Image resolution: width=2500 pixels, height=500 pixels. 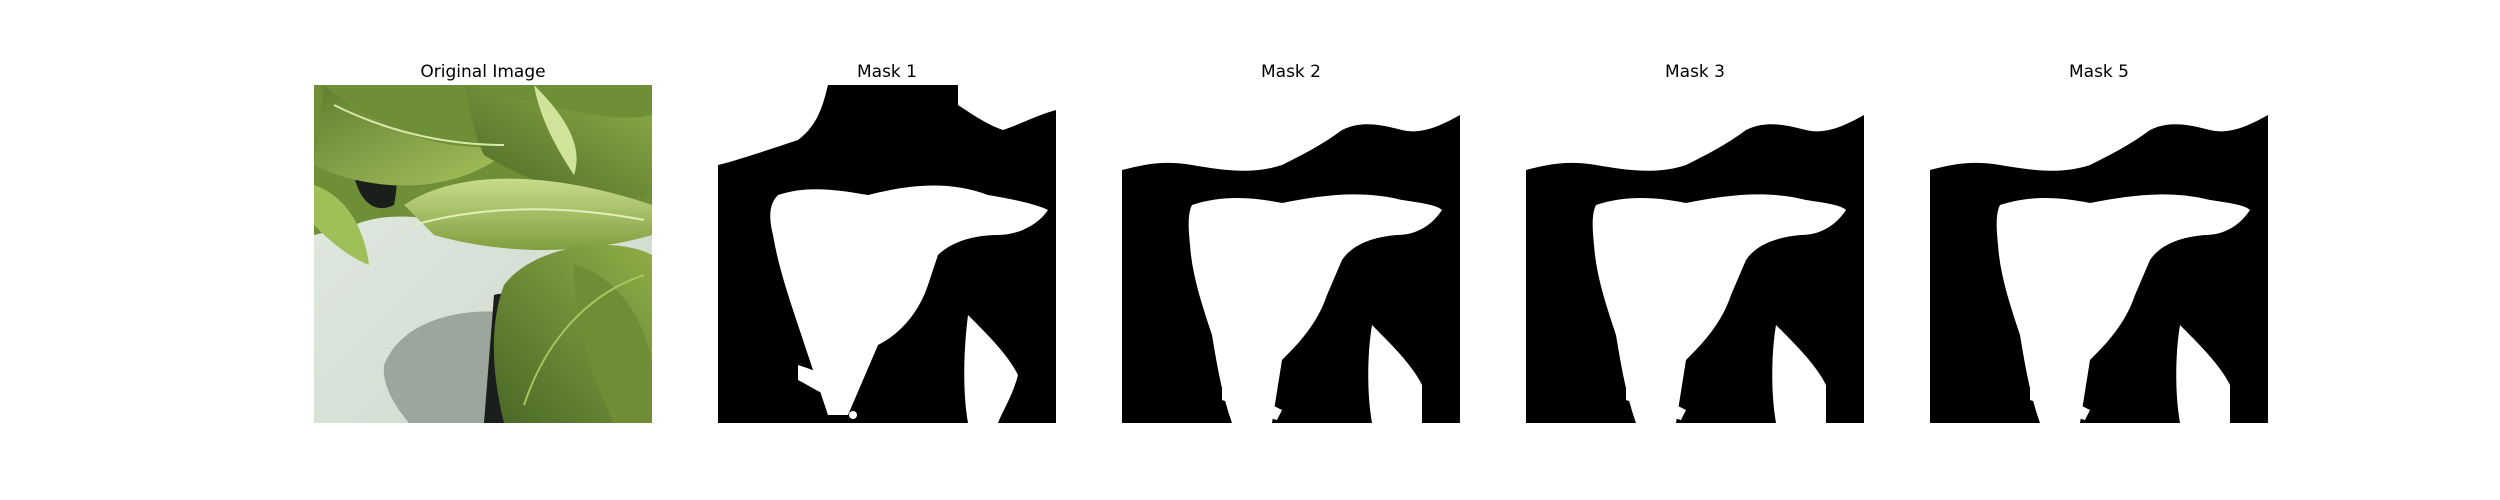 I want to click on panel-title: Mask 3, so click(x=1694, y=72).